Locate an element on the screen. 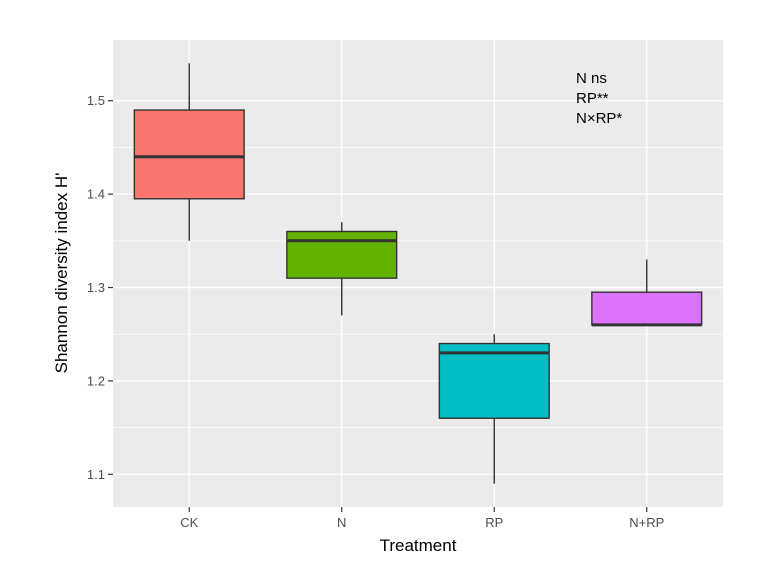 The image size is (771, 569). annotation-text: RP** is located at coordinates (592, 98).